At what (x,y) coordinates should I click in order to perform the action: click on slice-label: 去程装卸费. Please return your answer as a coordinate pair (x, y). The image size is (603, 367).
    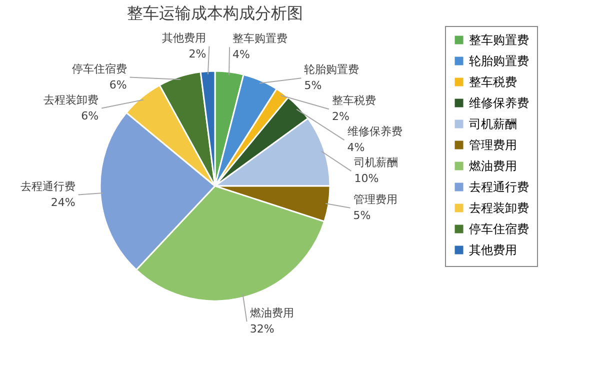
    Looking at the image, I should click on (71, 99).